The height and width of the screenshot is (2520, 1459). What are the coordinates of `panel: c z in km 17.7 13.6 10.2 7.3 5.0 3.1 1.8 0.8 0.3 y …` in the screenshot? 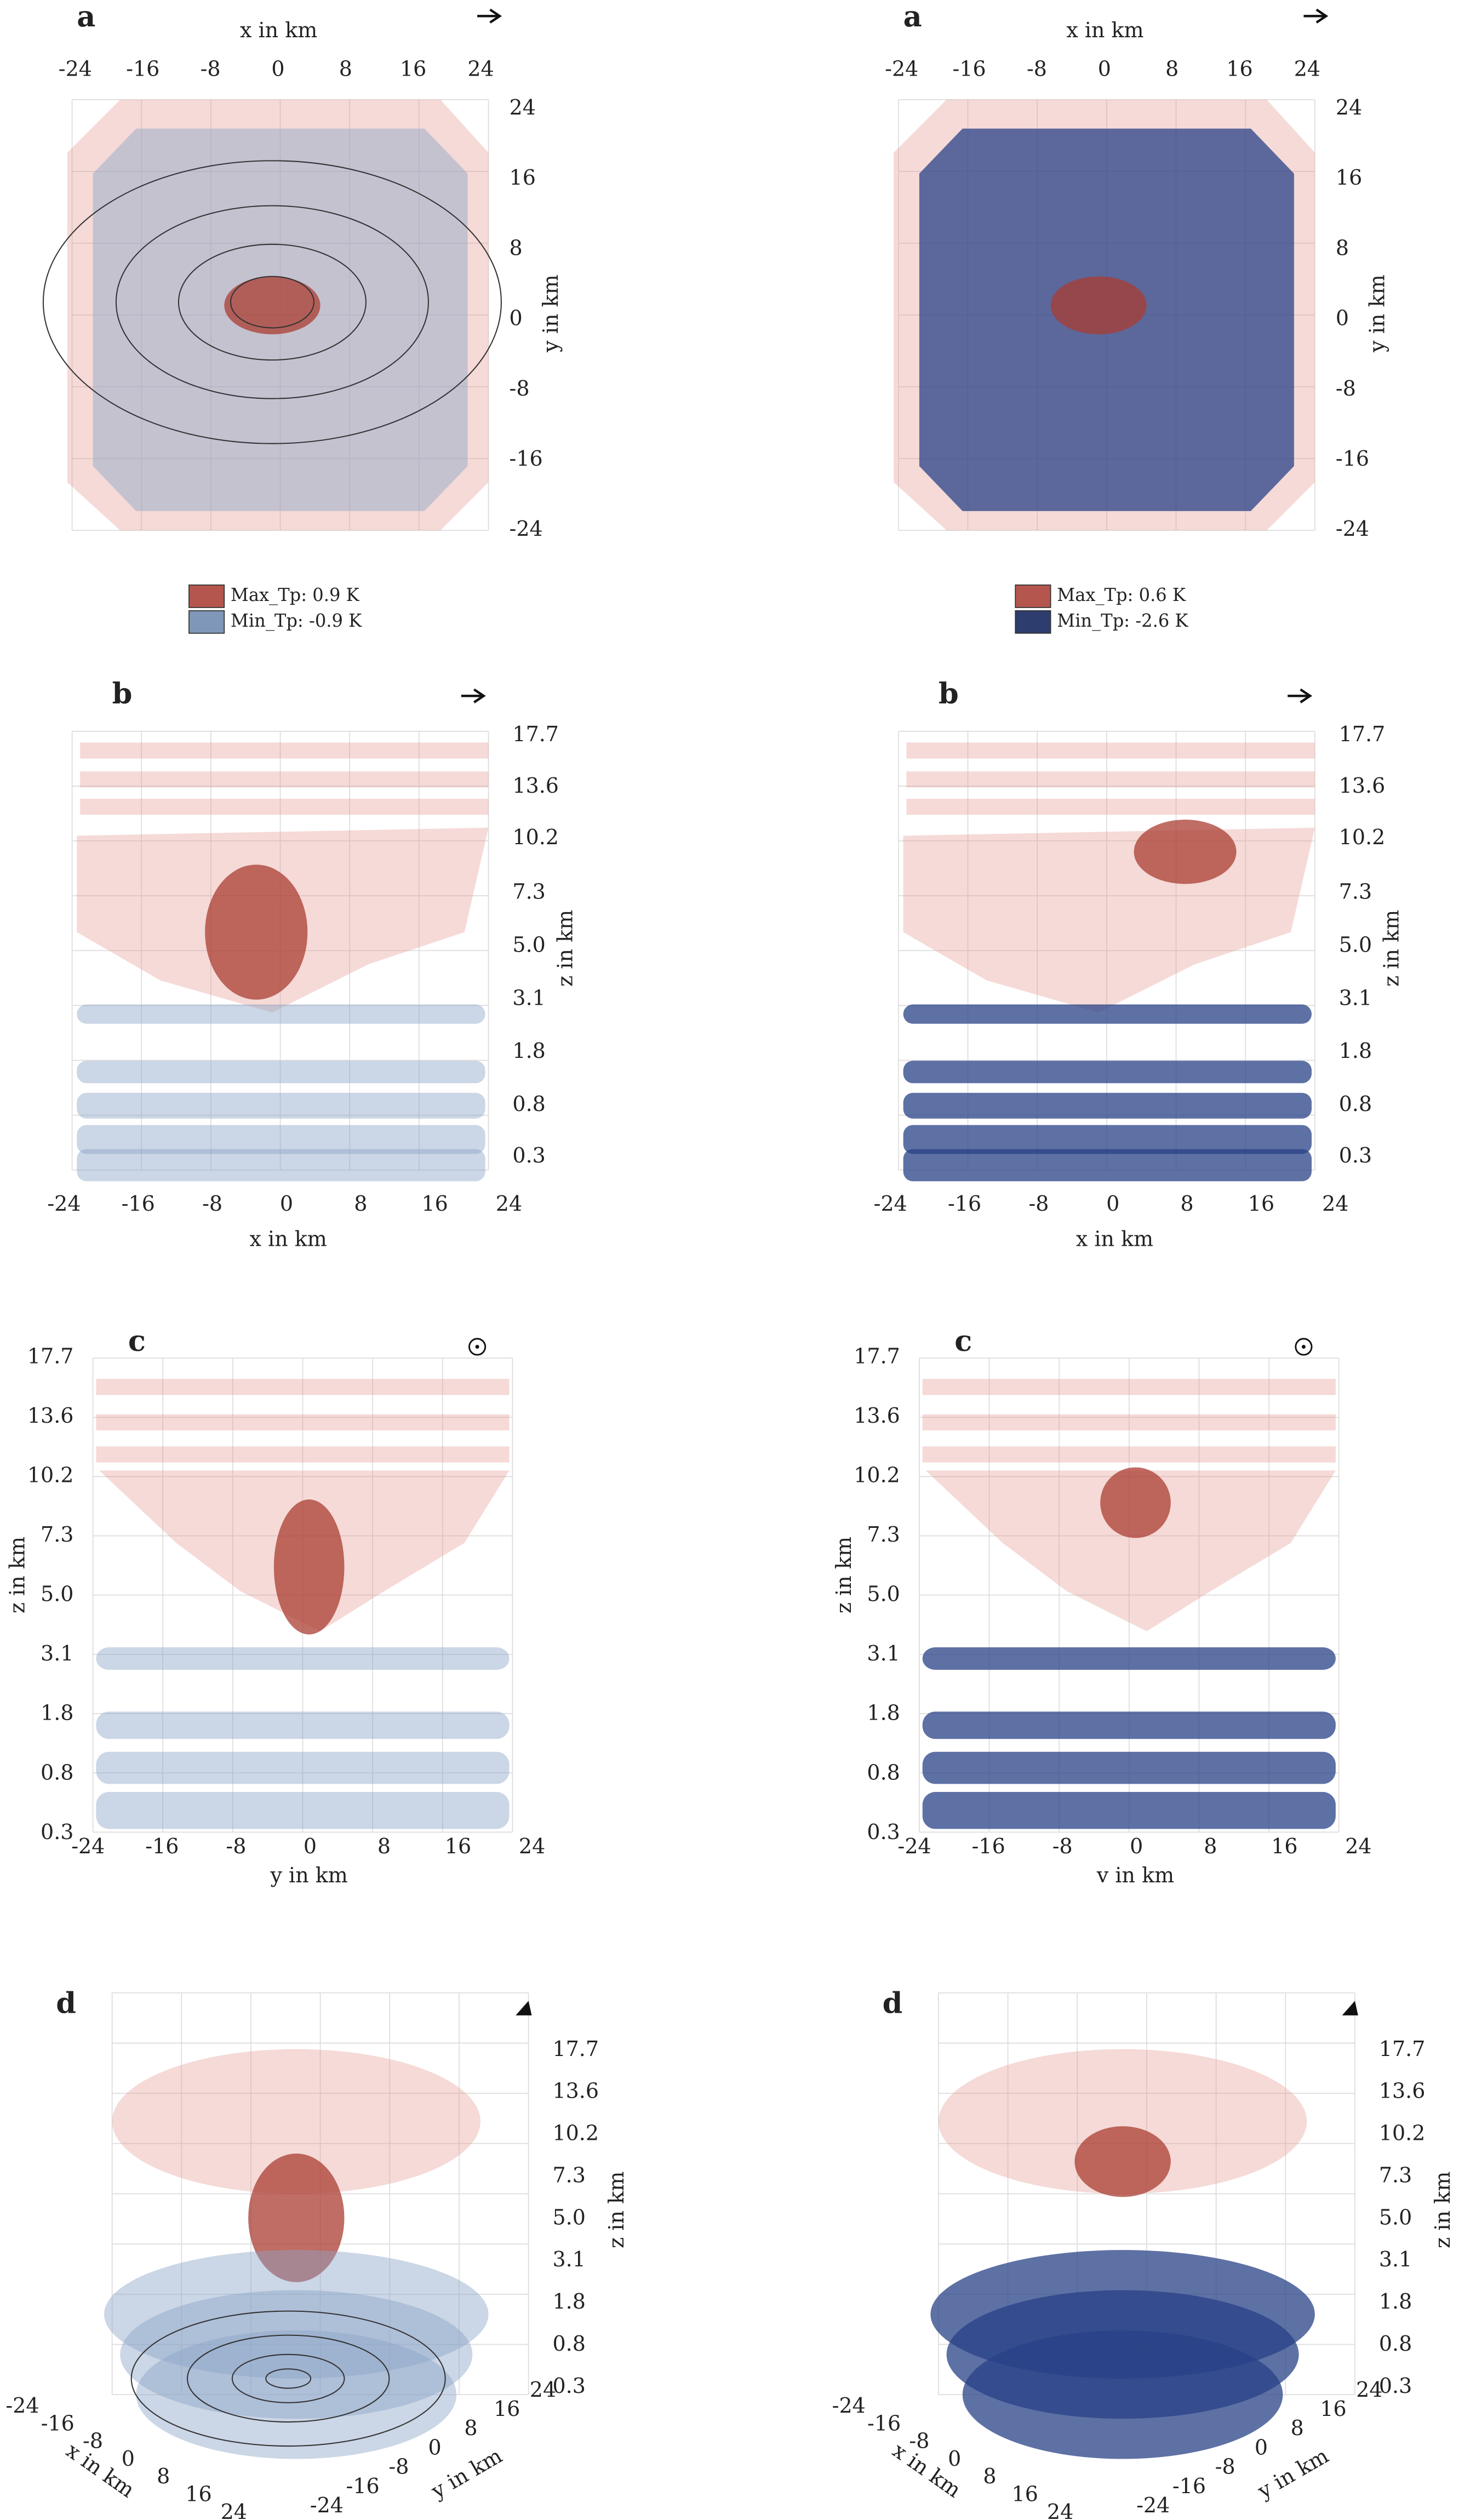 It's located at (275, 1606).